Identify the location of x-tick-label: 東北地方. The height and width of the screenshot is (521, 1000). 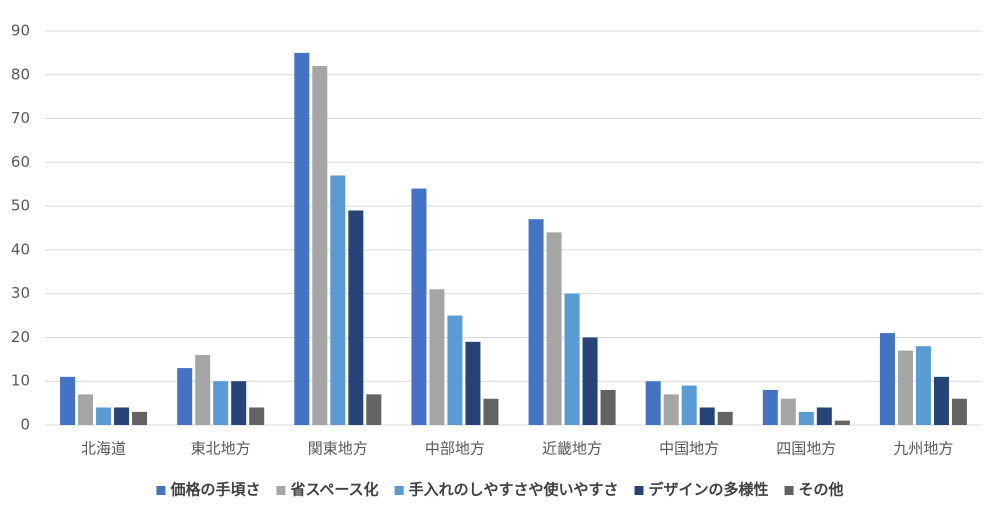
(221, 449).